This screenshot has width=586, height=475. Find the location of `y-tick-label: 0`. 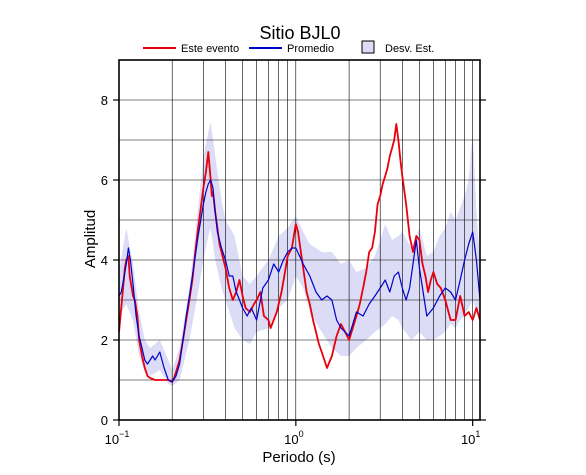

y-tick-label: 0 is located at coordinates (104, 420).